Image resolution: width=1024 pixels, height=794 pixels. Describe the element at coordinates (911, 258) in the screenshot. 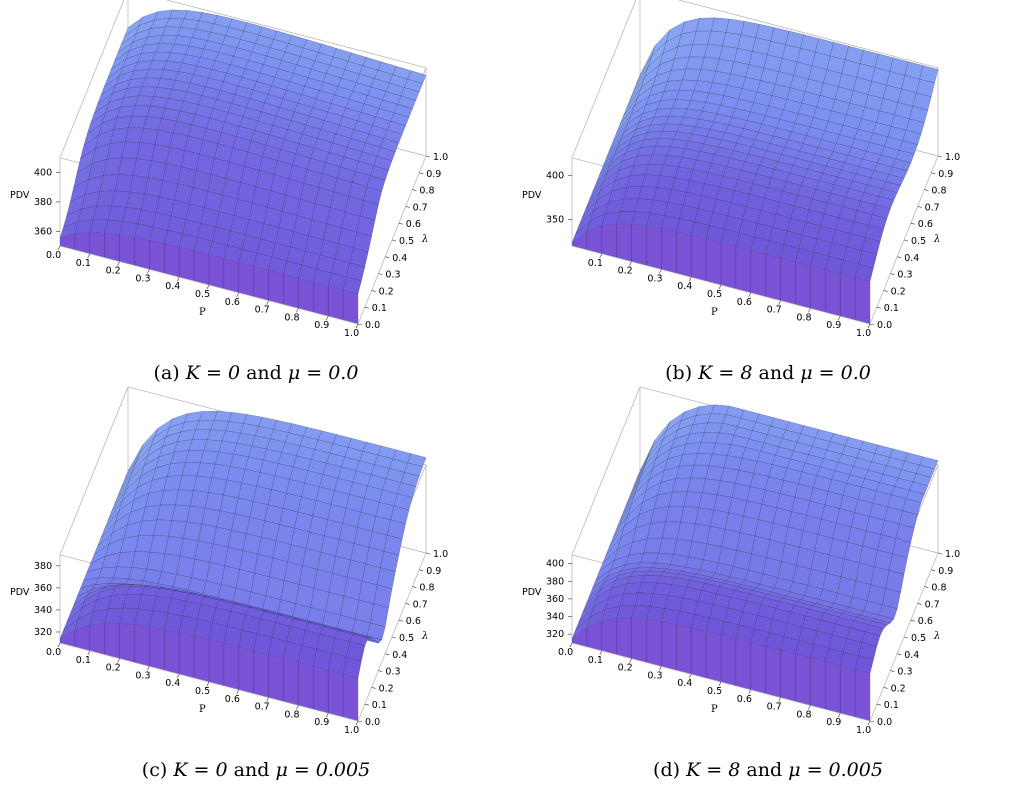

I see `y-tick-label: 0.4` at that location.